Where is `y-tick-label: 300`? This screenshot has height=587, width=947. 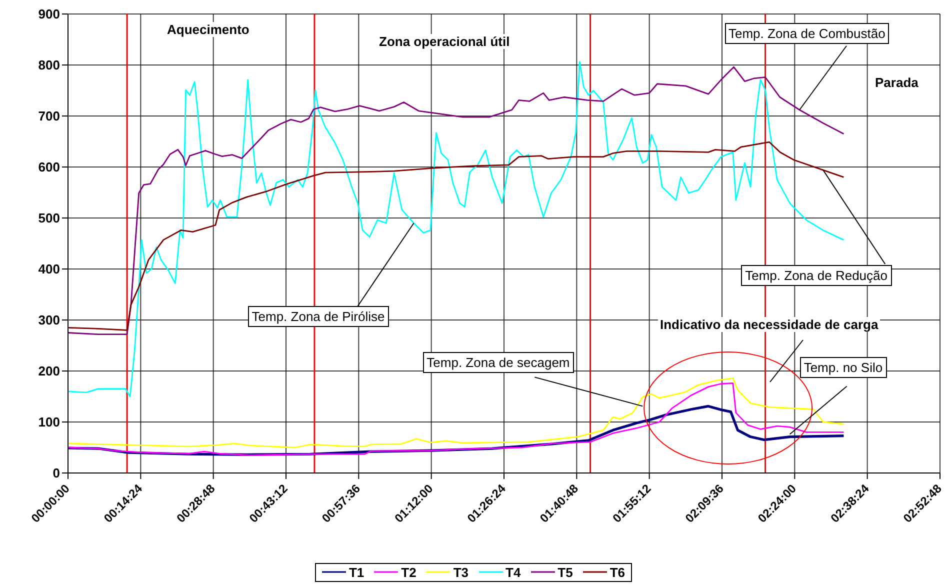 y-tick-label: 300 is located at coordinates (49, 320).